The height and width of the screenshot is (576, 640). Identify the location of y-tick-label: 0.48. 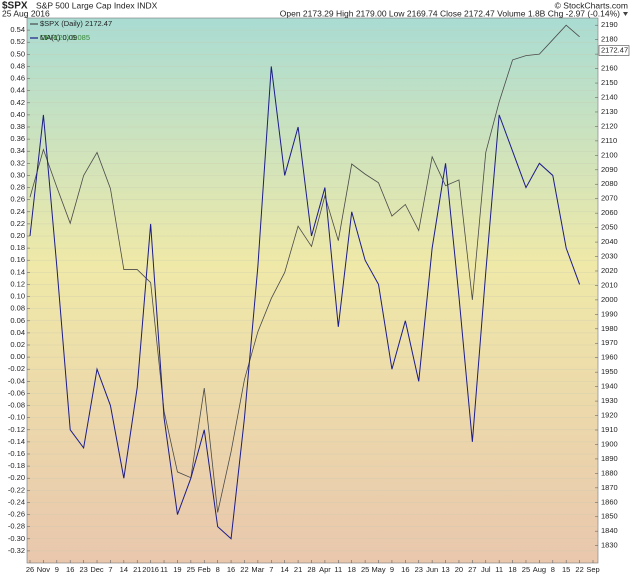
(17, 65).